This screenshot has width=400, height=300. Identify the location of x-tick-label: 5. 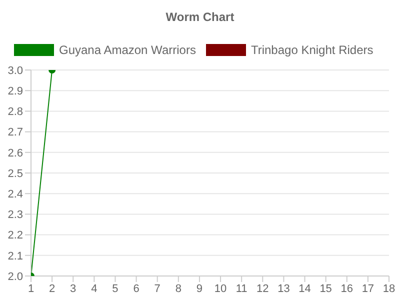
(115, 288).